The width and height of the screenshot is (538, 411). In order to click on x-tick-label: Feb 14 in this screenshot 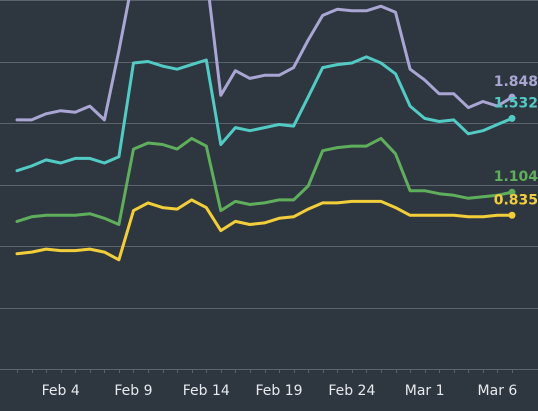, I will do `click(206, 391)`.